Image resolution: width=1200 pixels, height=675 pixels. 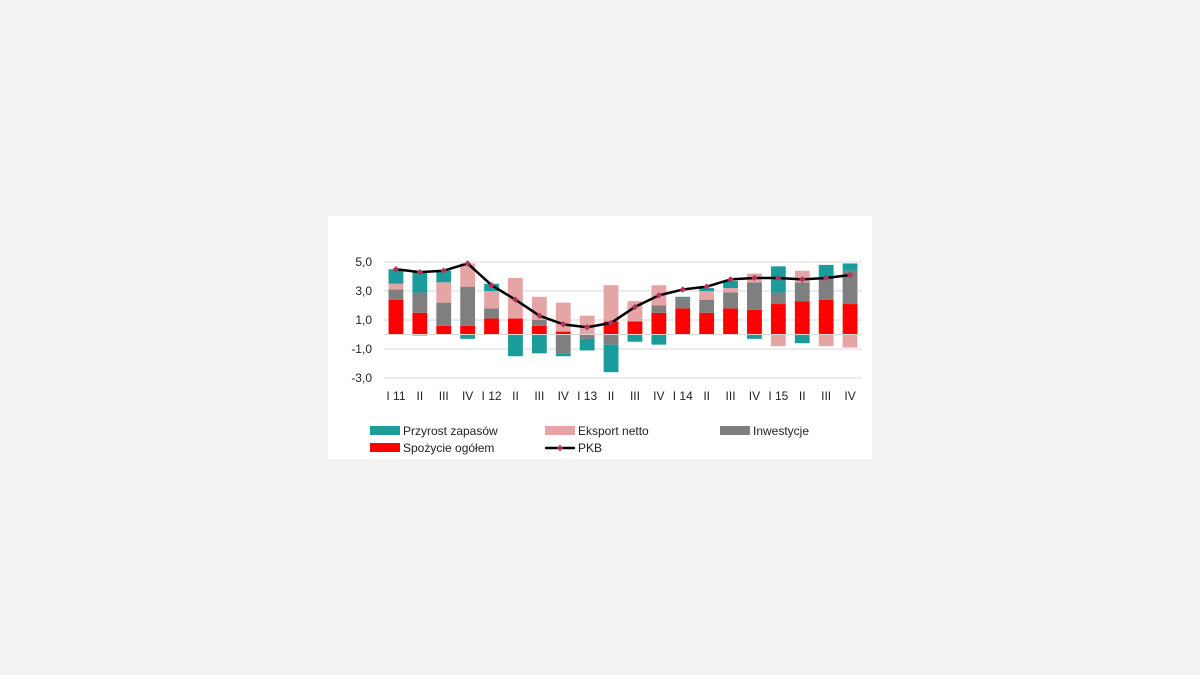 I want to click on y-tick-label: 3,0, so click(x=363, y=291).